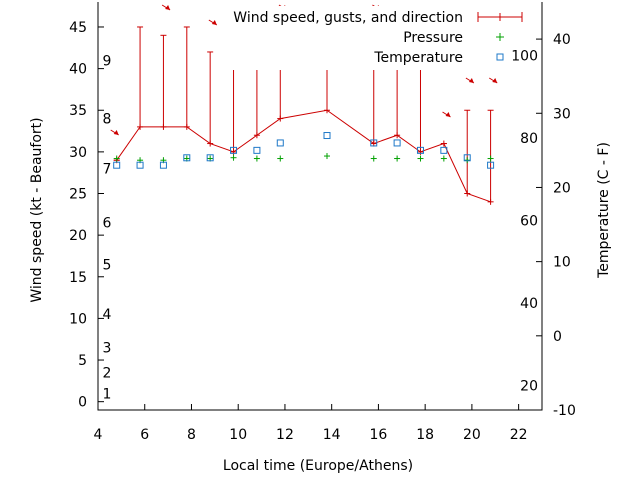 The height and width of the screenshot is (480, 640). What do you see at coordinates (98, 435) in the screenshot?
I see `x-tick-label: 4` at bounding box center [98, 435].